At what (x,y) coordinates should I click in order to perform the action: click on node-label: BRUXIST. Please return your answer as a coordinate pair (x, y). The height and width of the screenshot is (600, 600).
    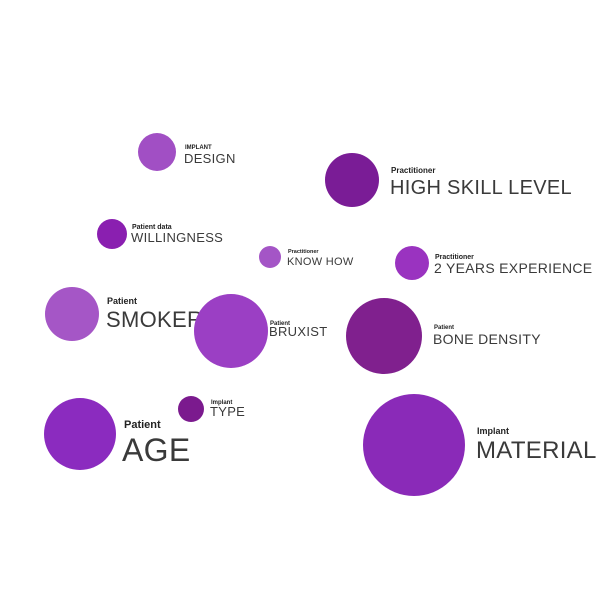
    Looking at the image, I should click on (298, 331).